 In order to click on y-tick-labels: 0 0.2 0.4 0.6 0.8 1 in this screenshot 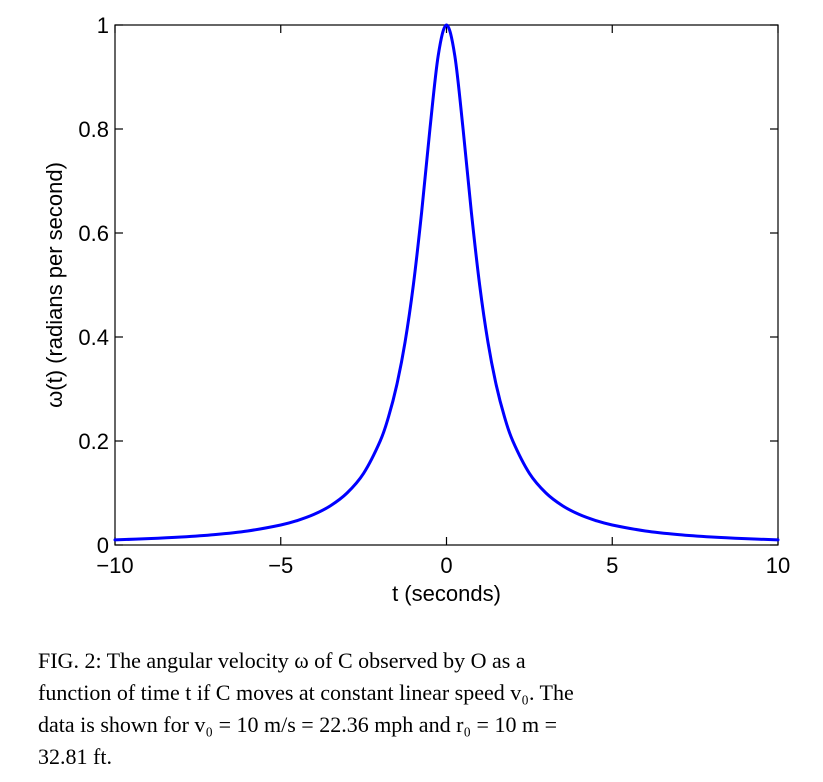, I will do `click(93, 285)`.